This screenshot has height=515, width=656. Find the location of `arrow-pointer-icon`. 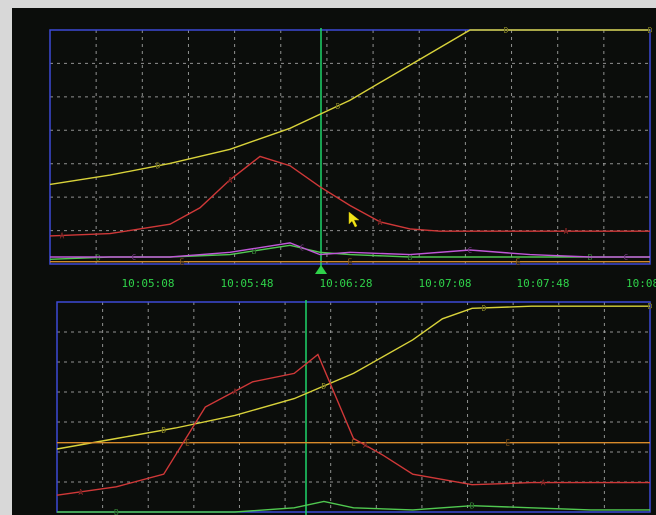

arrow-pointer-icon is located at coordinates (354, 219).